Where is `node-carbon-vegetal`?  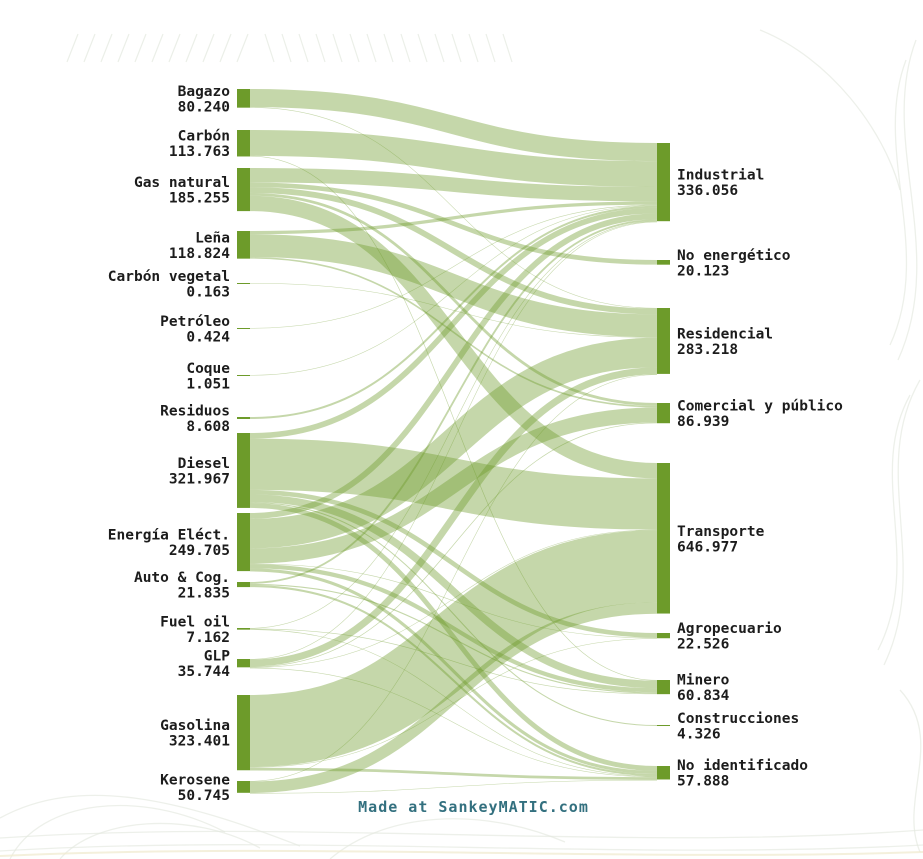
node-carbon-vegetal is located at coordinates (243, 283).